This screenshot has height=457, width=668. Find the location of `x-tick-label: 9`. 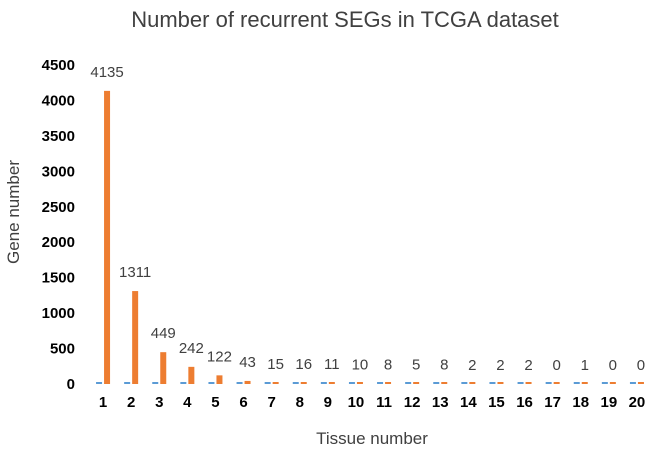

x-tick-label: 9 is located at coordinates (328, 402).